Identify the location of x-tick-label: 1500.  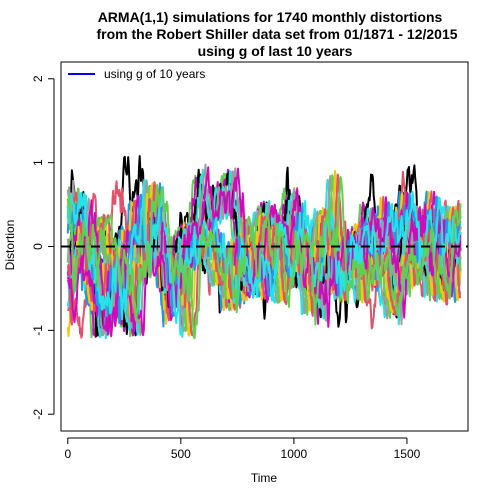
(407, 454).